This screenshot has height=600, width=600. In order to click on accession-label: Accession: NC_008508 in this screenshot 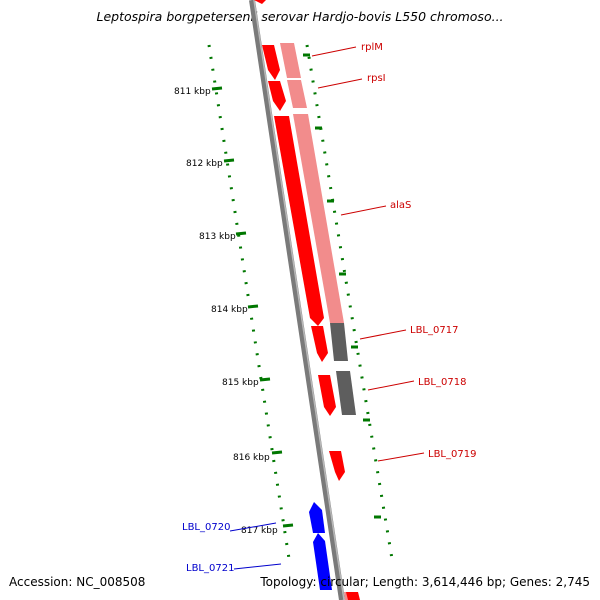, I will do `click(77, 582)`.